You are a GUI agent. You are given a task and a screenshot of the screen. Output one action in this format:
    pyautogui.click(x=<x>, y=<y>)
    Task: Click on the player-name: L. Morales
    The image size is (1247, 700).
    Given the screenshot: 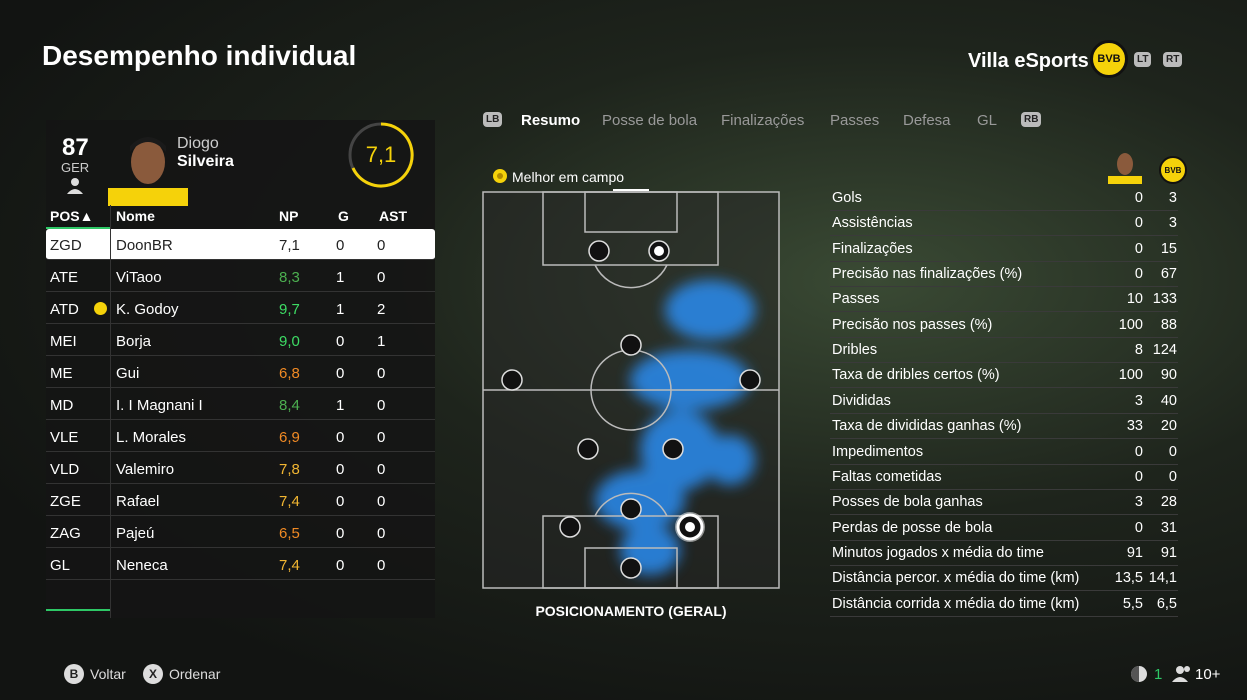 What is the action you would take?
    pyautogui.click(x=151, y=437)
    